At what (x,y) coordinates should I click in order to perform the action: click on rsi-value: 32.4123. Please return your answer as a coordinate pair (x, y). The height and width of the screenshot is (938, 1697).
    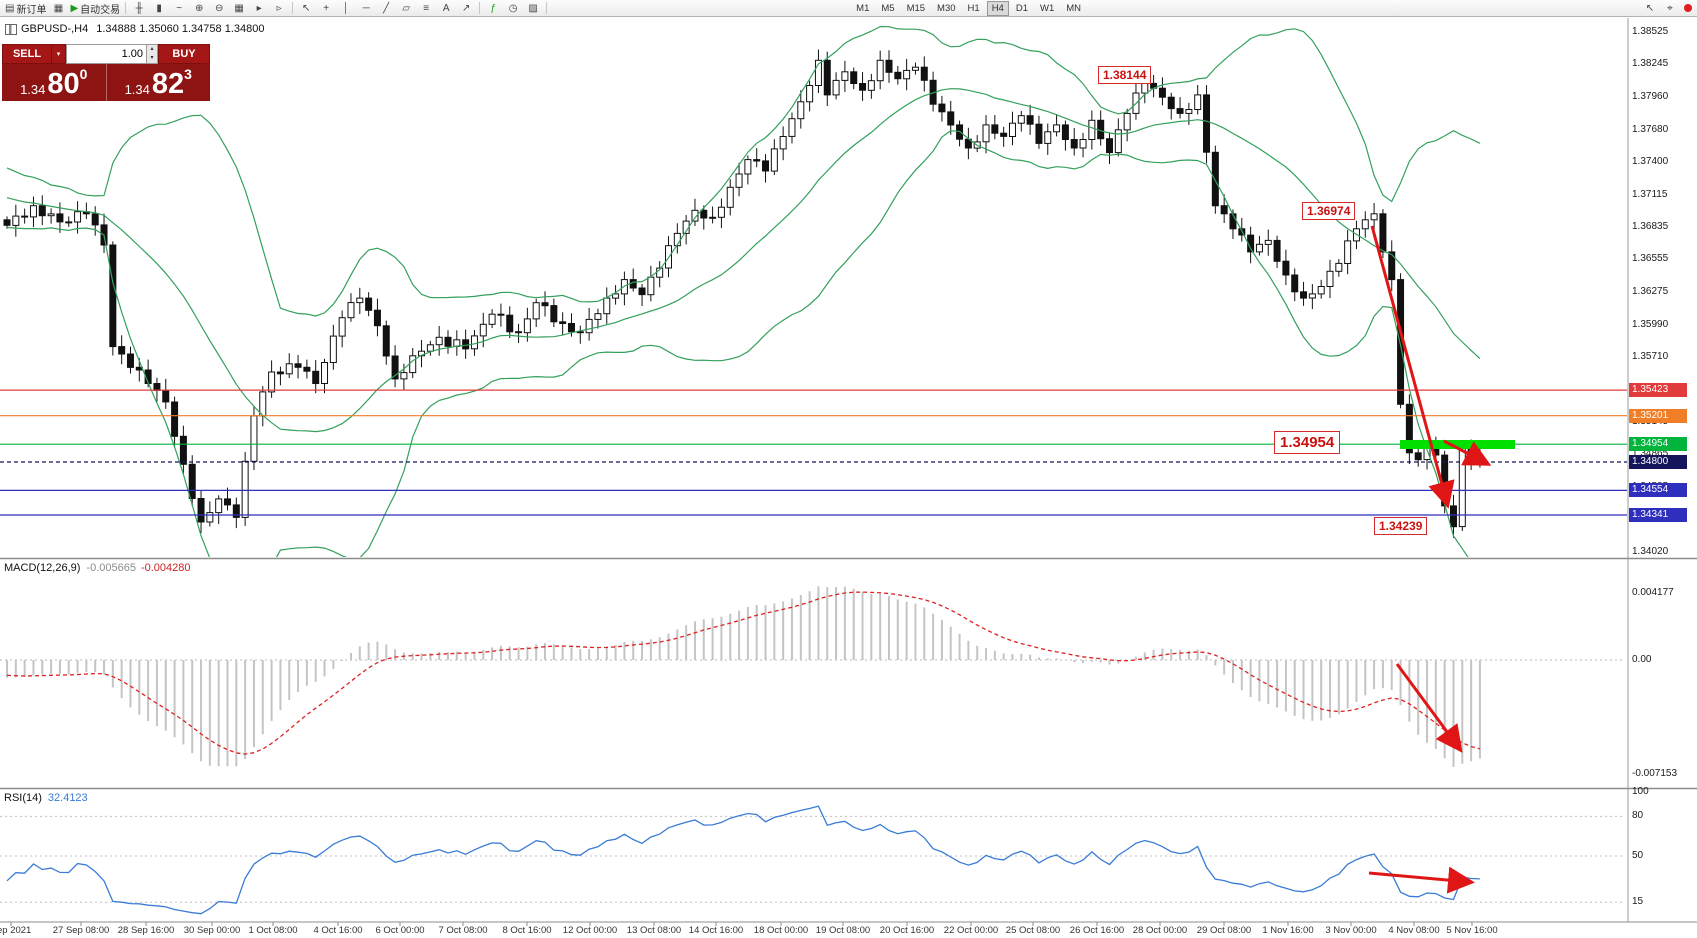
    Looking at the image, I should click on (67, 798).